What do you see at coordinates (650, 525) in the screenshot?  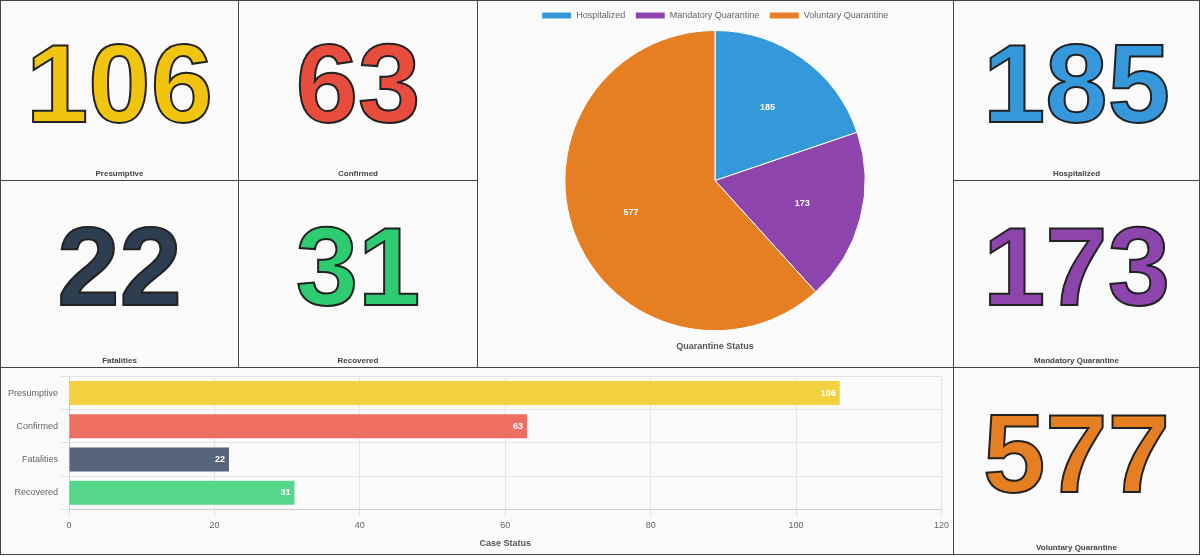 I see `x-tick-label: 80` at bounding box center [650, 525].